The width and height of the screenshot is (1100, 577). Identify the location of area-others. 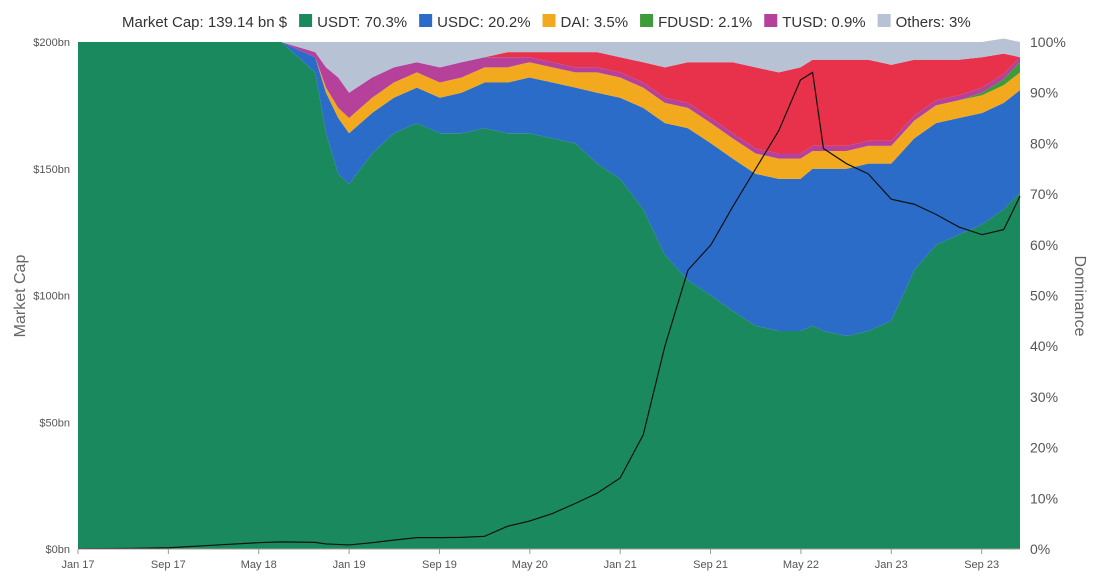
(549, 65).